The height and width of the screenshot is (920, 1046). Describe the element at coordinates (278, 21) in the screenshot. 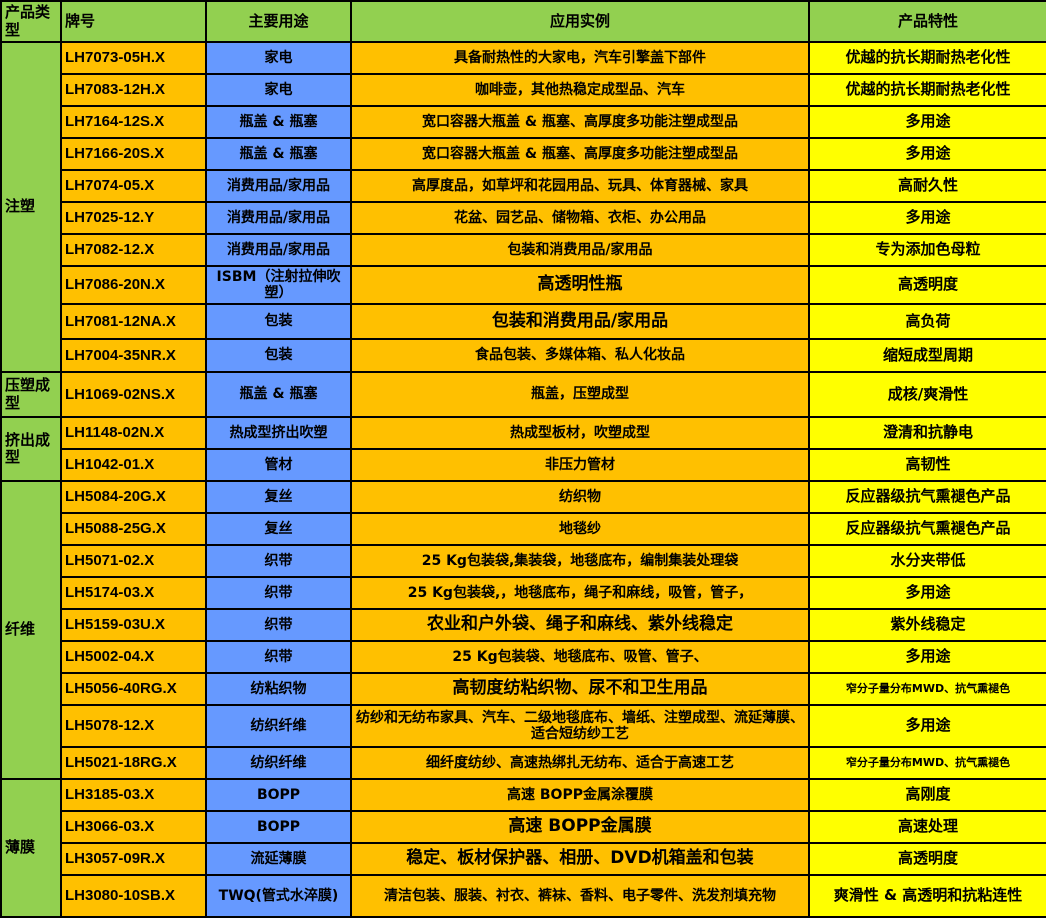

I see `header-use: 主要用途` at that location.